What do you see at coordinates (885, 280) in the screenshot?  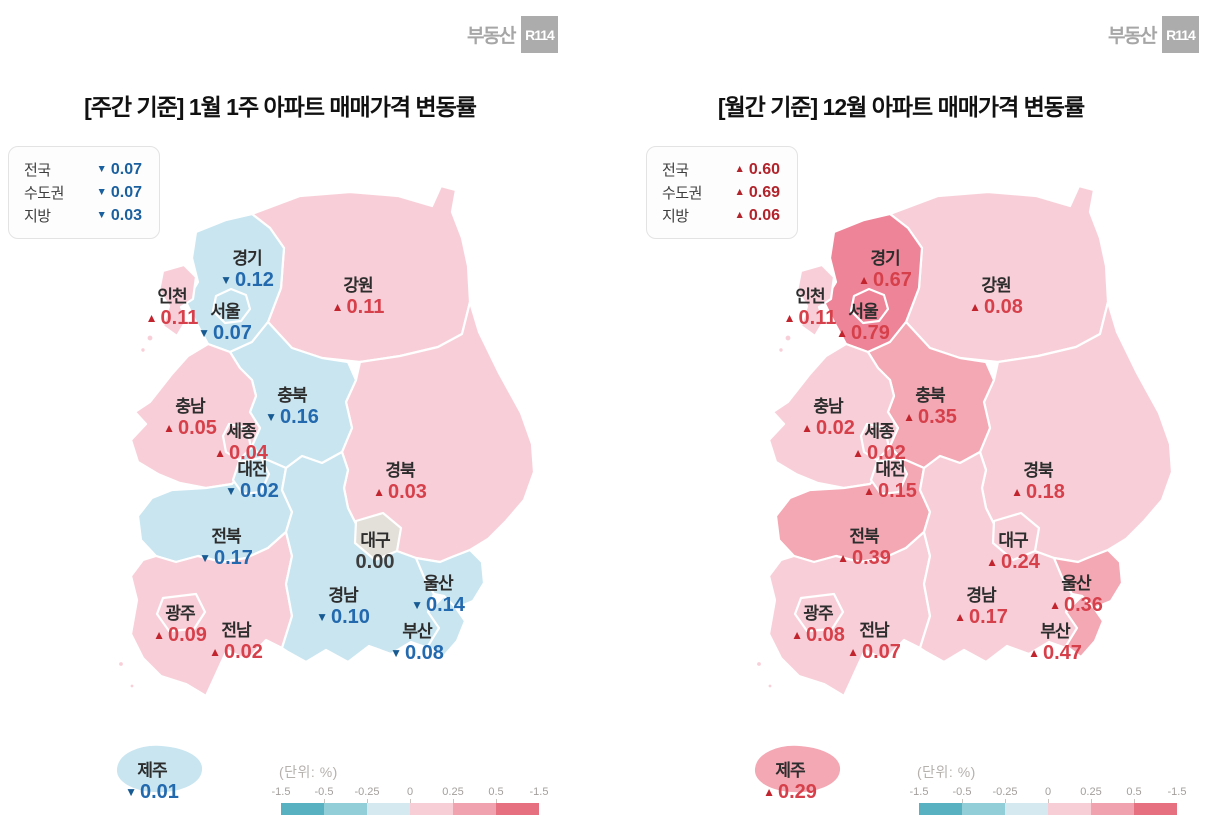 I see `region-value: ▲ 0.67` at bounding box center [885, 280].